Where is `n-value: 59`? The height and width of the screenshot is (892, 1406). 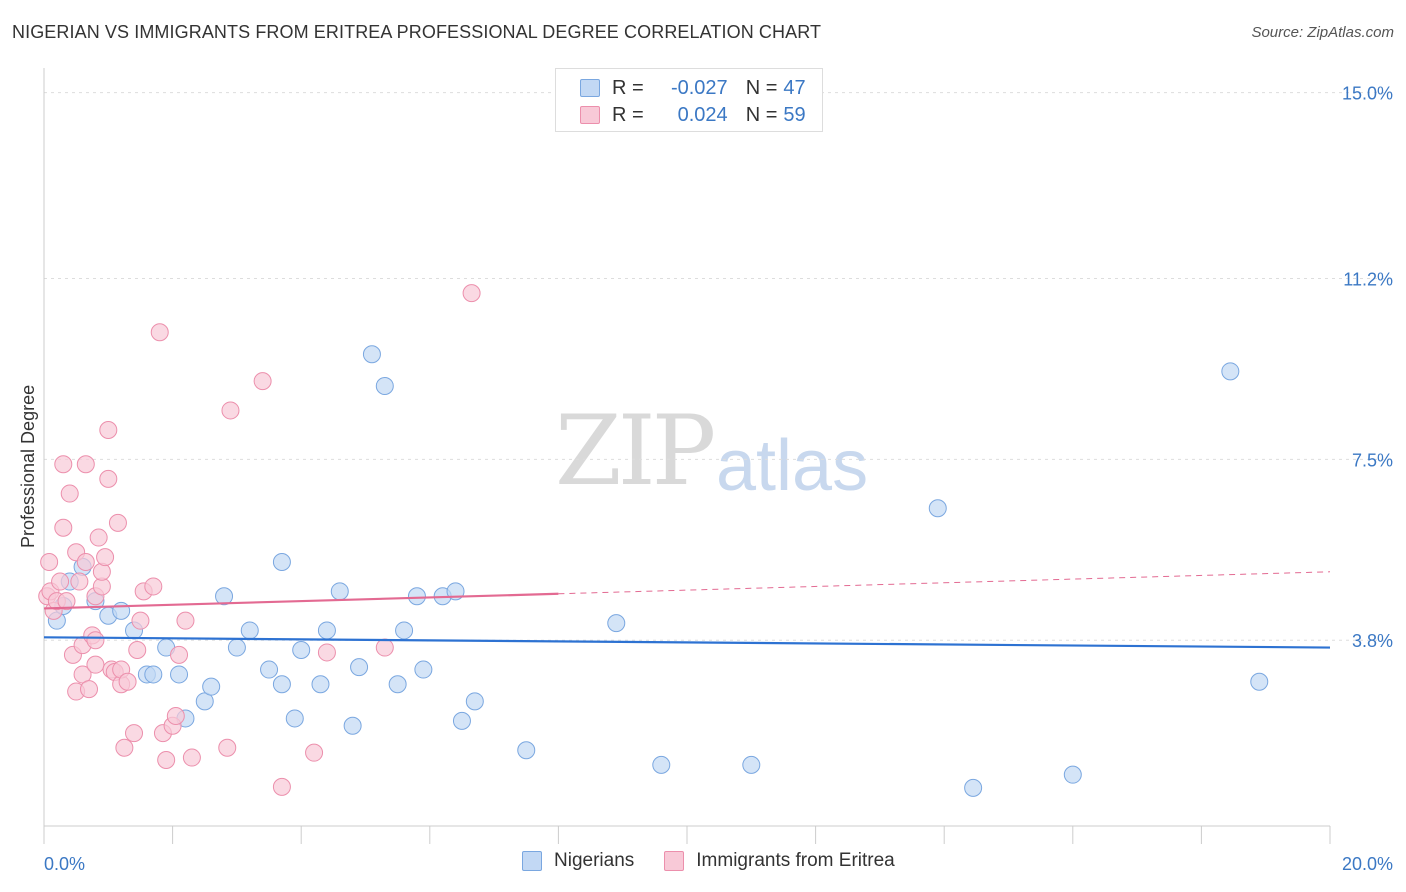
n-value: 59 is located at coordinates (794, 114).